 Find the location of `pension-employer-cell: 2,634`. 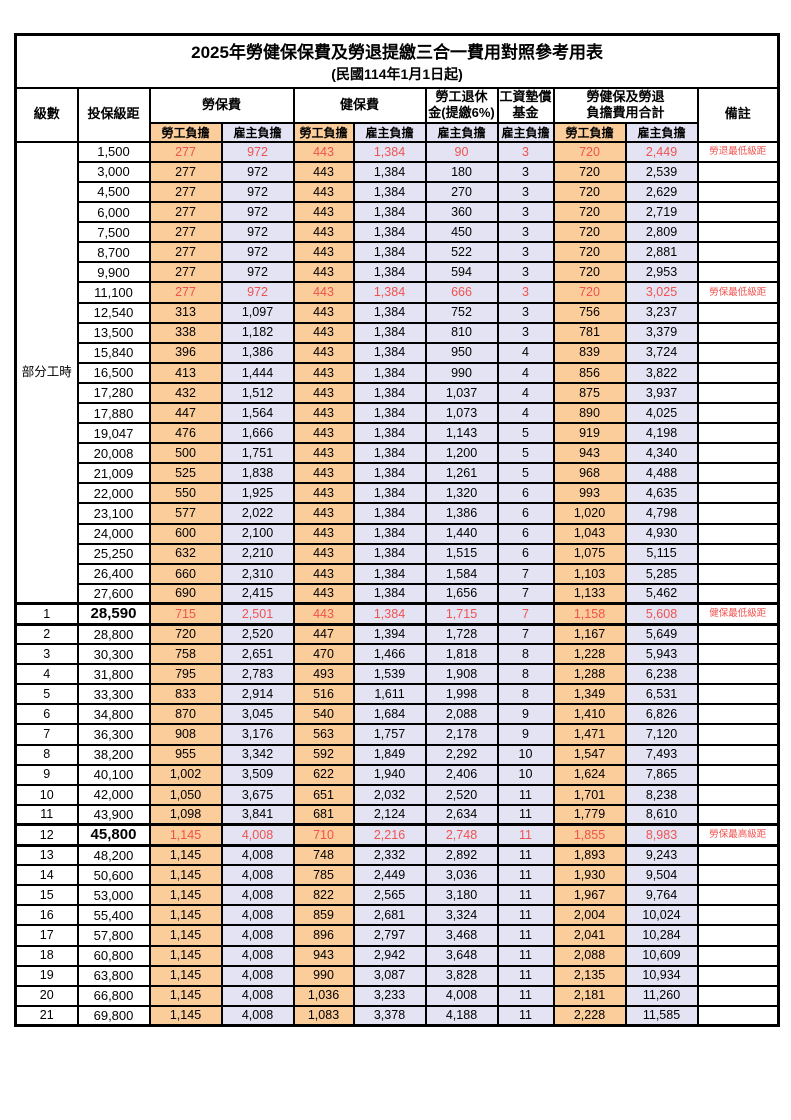

pension-employer-cell: 2,634 is located at coordinates (461, 814).